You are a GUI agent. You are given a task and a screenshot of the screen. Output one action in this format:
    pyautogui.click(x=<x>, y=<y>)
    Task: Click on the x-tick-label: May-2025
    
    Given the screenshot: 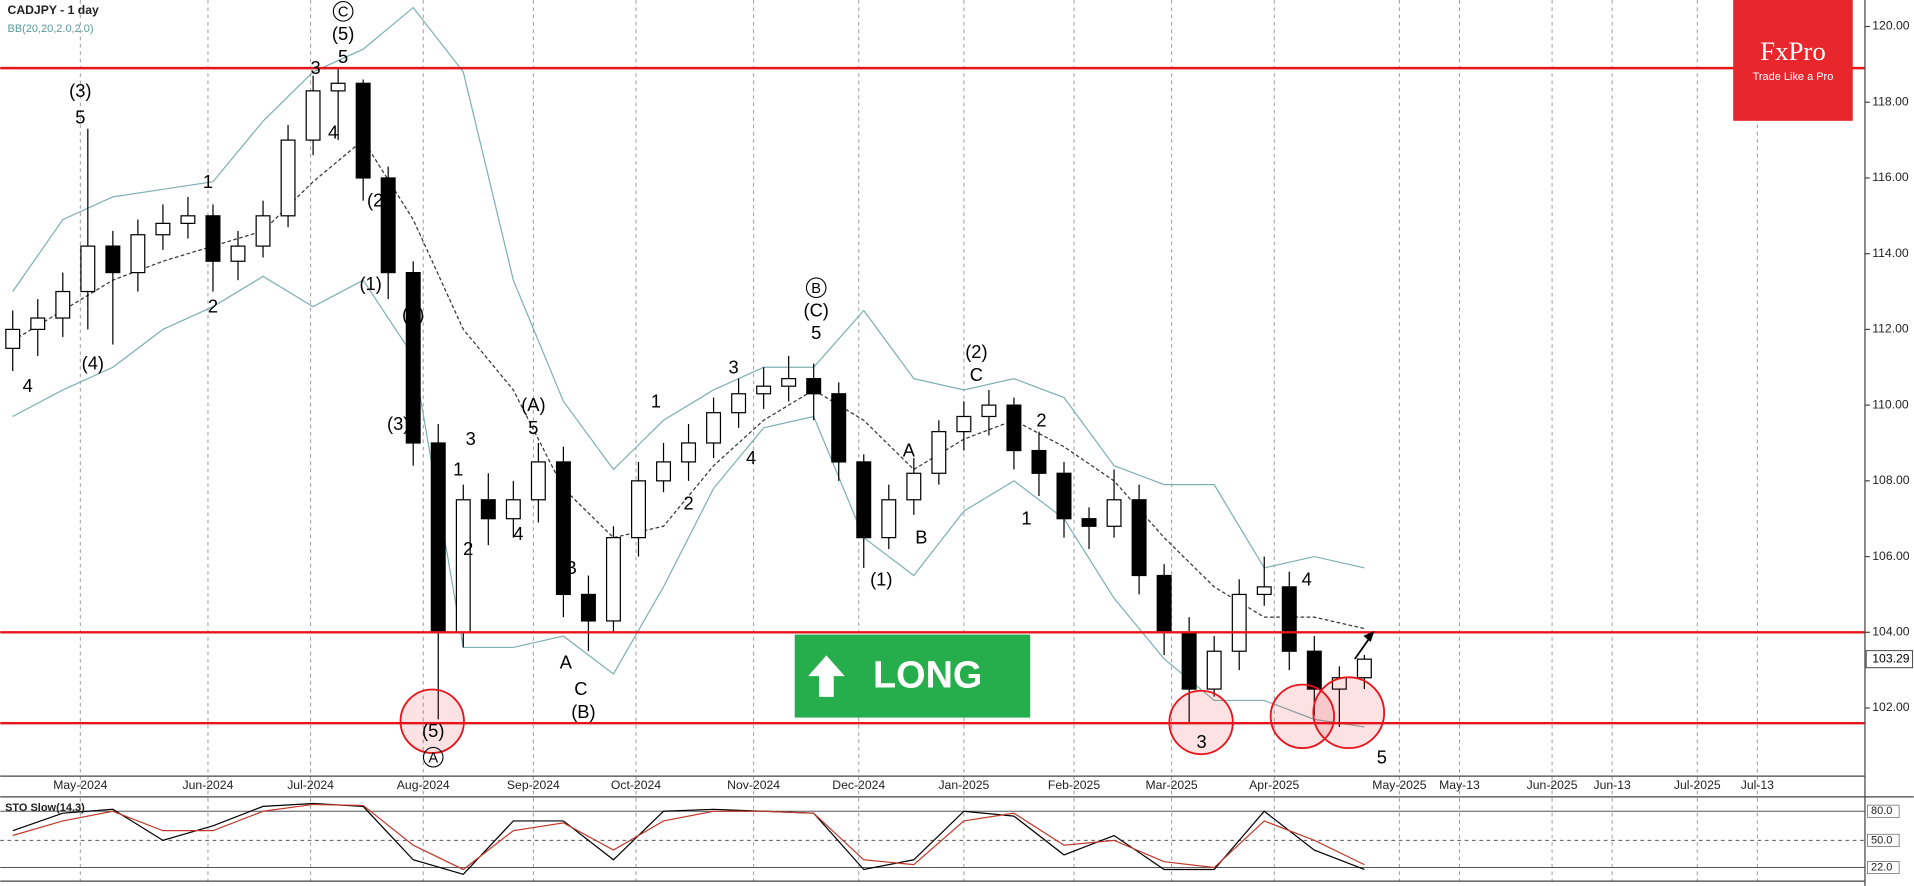 What is the action you would take?
    pyautogui.click(x=1399, y=785)
    